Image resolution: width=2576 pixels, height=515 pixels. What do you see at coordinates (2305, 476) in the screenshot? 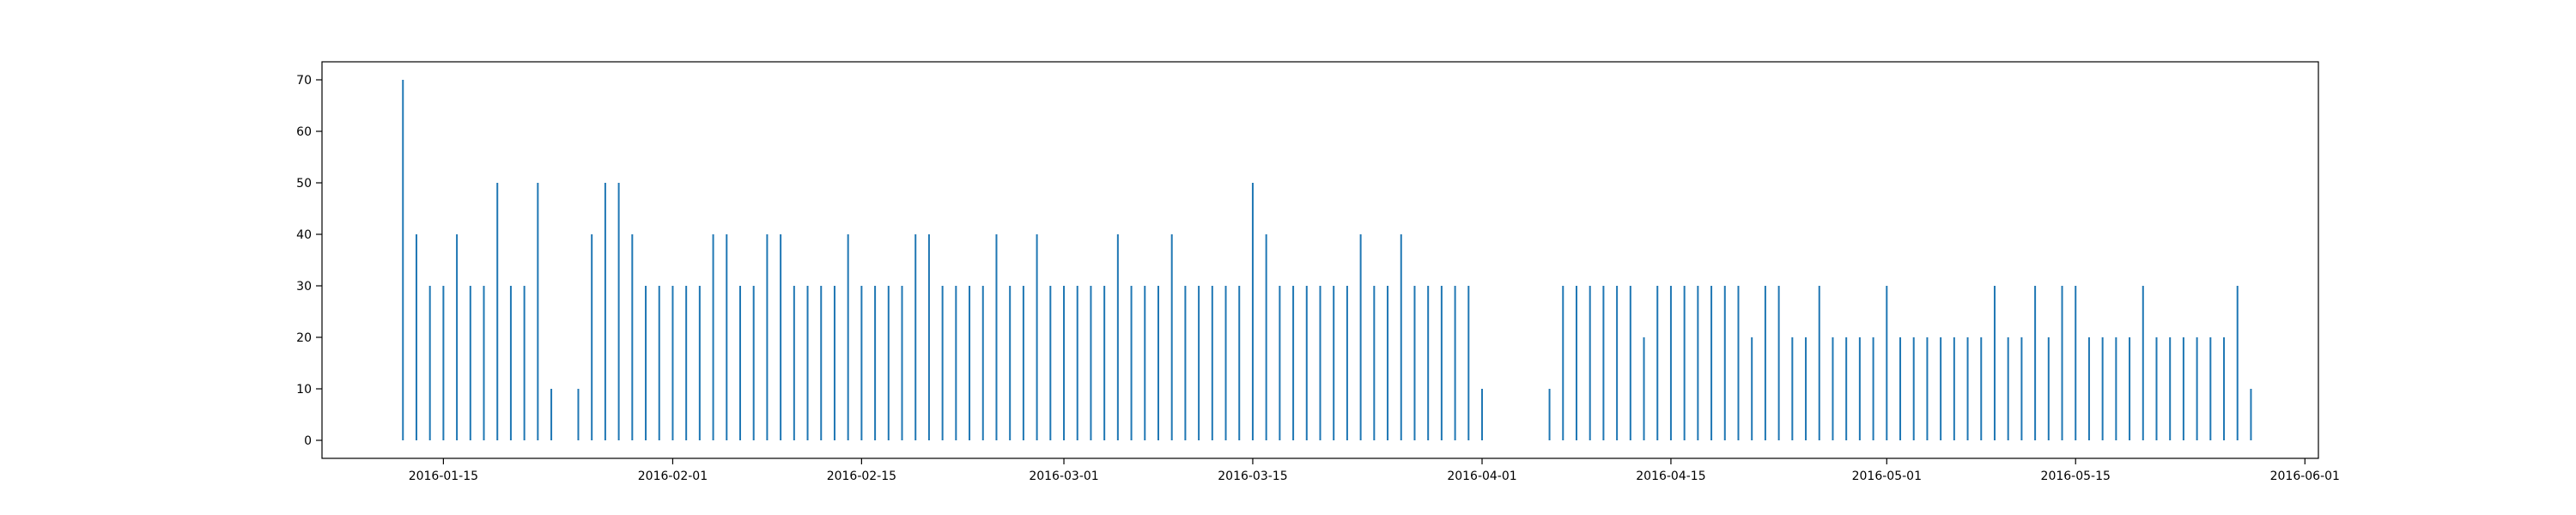
I see `x-tick-label: 2016-06-01` at bounding box center [2305, 476].